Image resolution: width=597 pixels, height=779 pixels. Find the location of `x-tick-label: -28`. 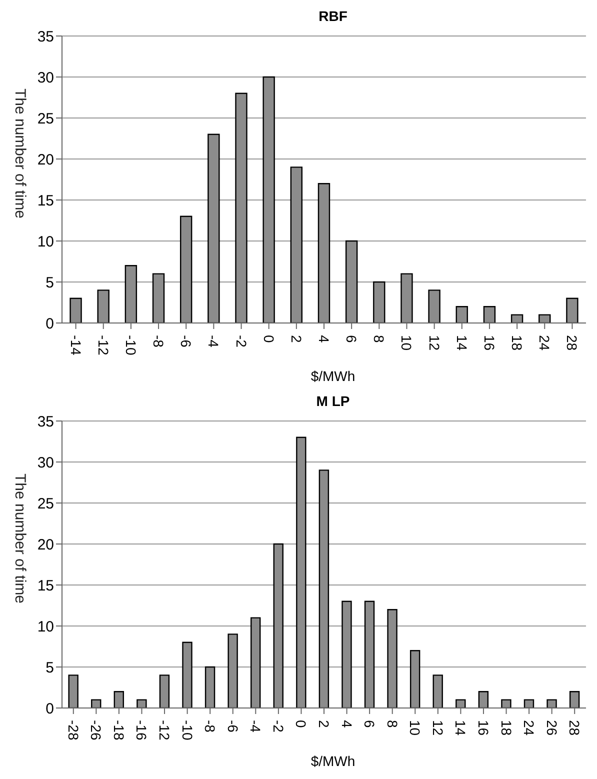

x-tick-label: -28 is located at coordinates (73, 730).